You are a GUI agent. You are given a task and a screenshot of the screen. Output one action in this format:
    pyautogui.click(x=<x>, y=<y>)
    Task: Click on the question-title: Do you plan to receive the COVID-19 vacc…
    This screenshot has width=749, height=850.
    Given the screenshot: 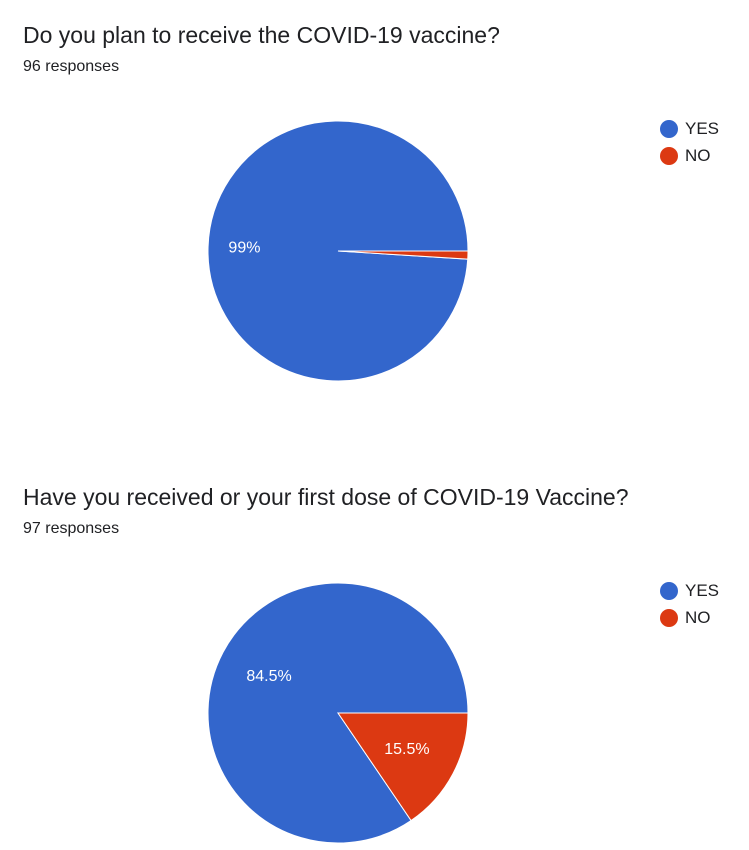 What is the action you would take?
    pyautogui.click(x=261, y=35)
    